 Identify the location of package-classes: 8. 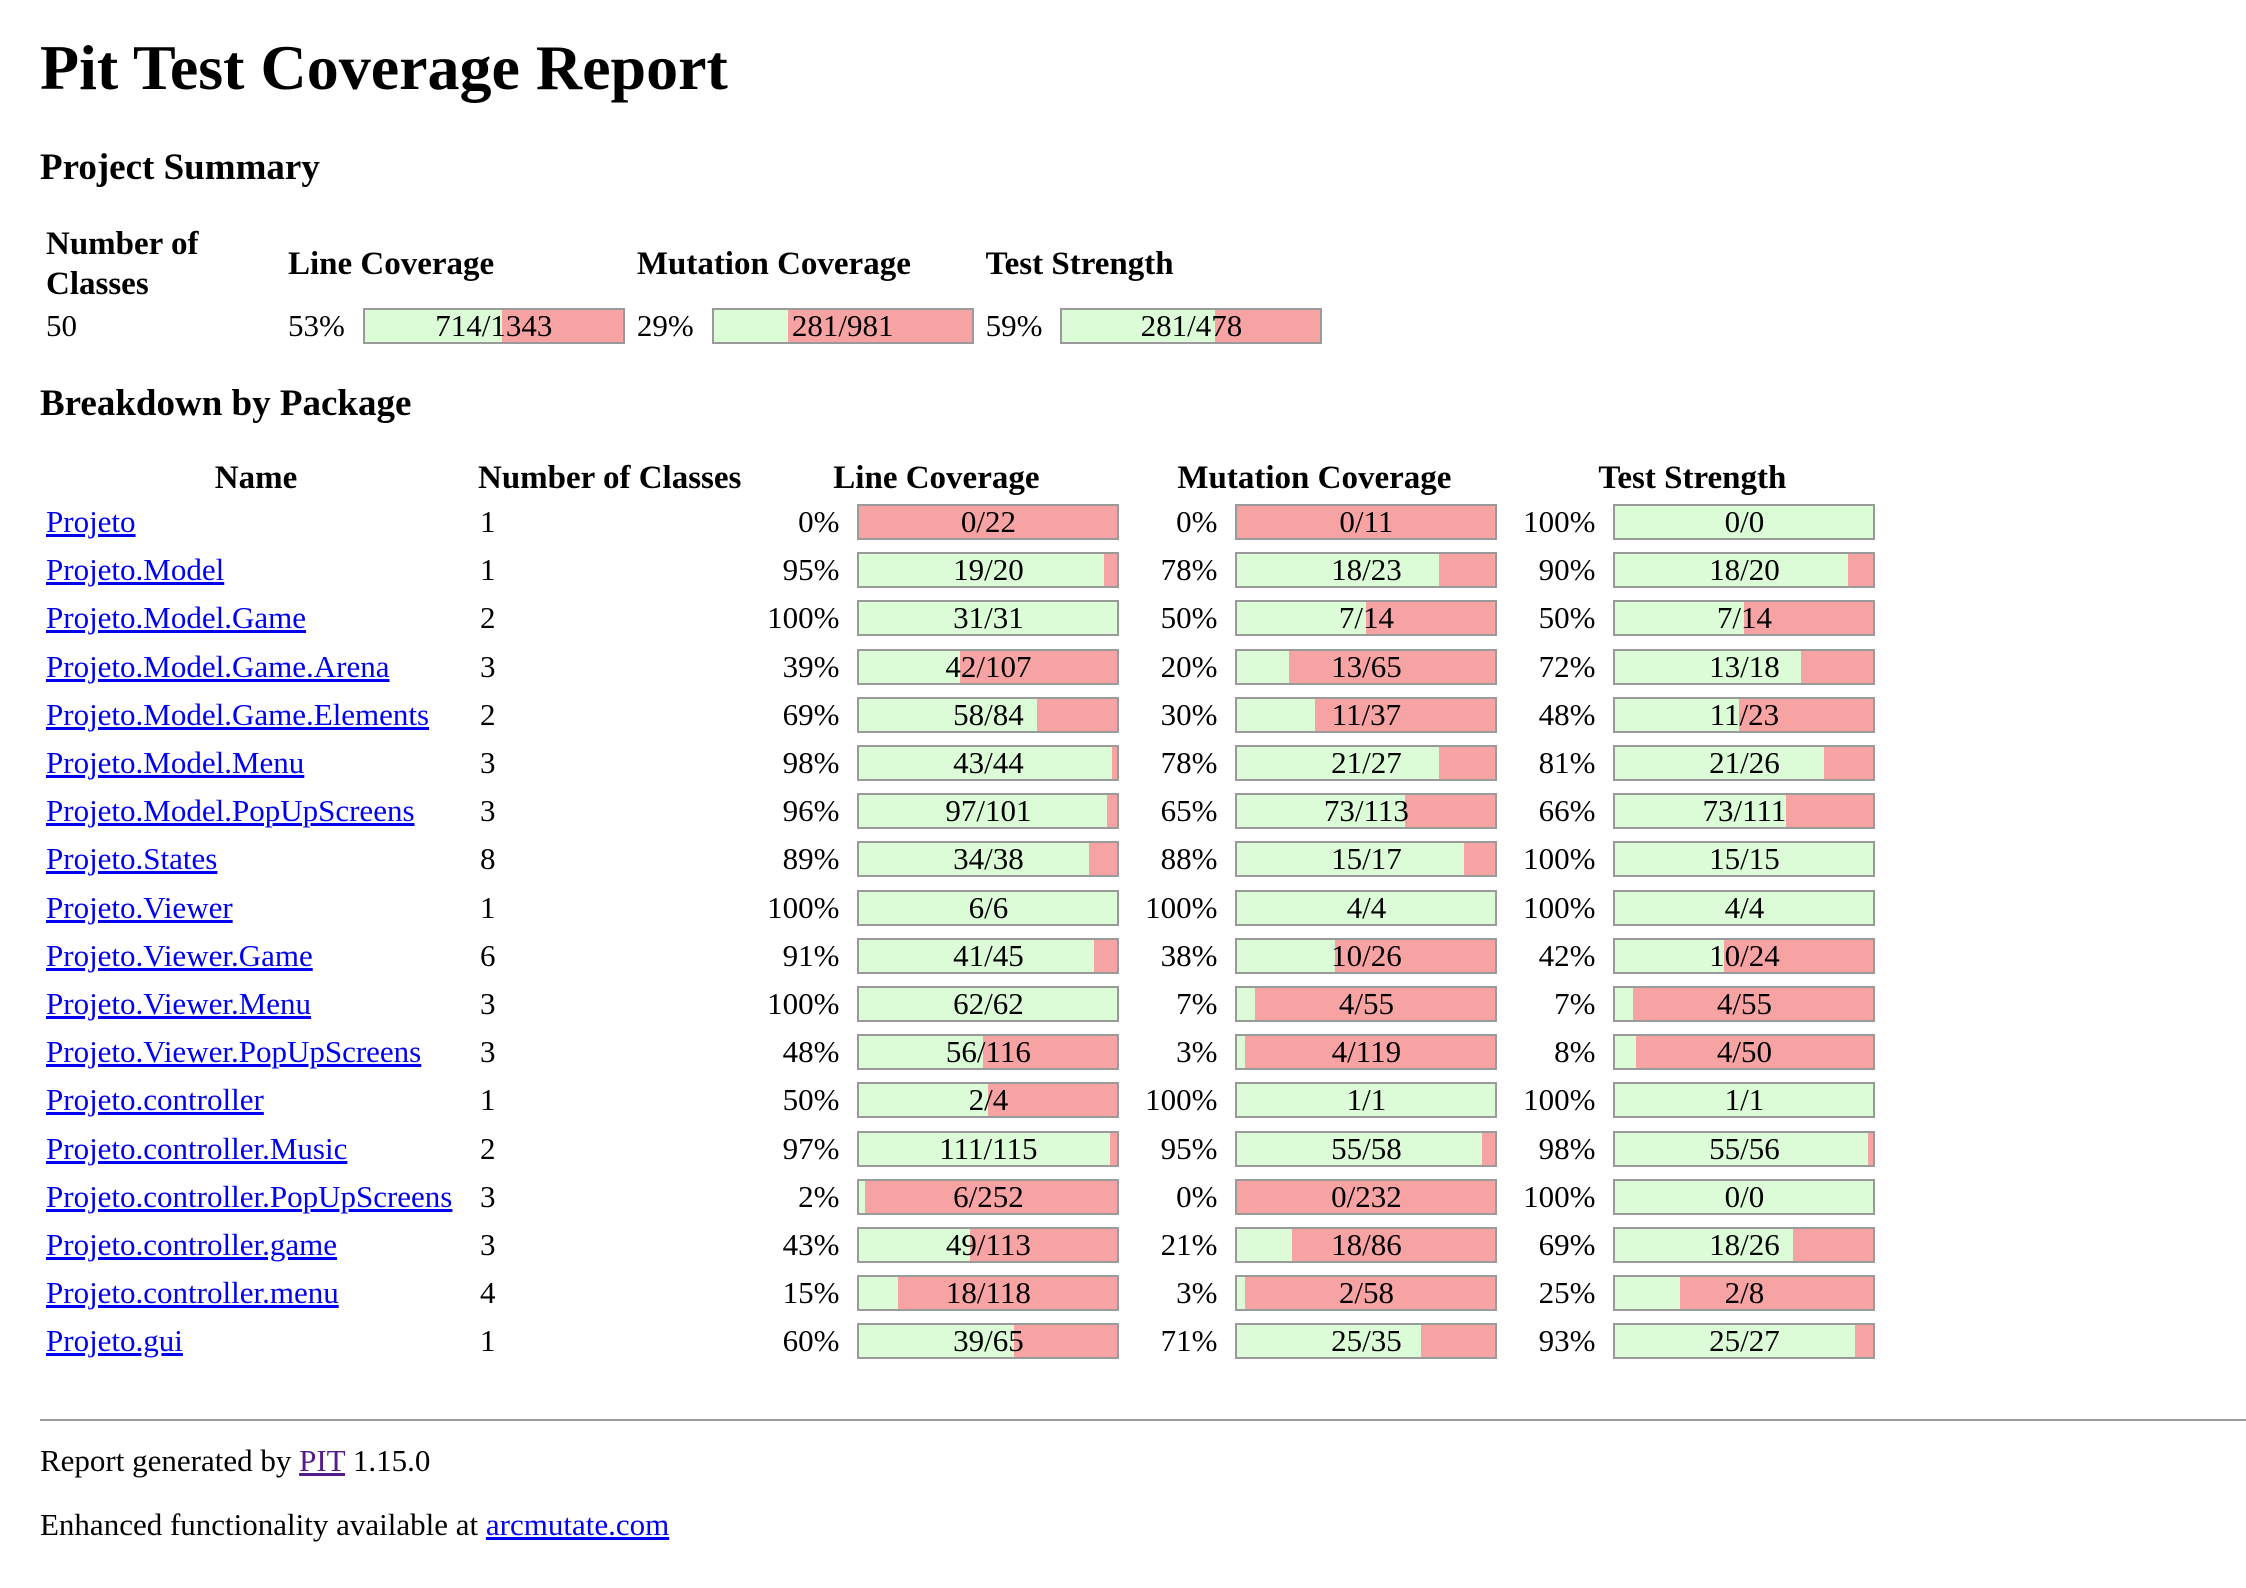
(488, 859).